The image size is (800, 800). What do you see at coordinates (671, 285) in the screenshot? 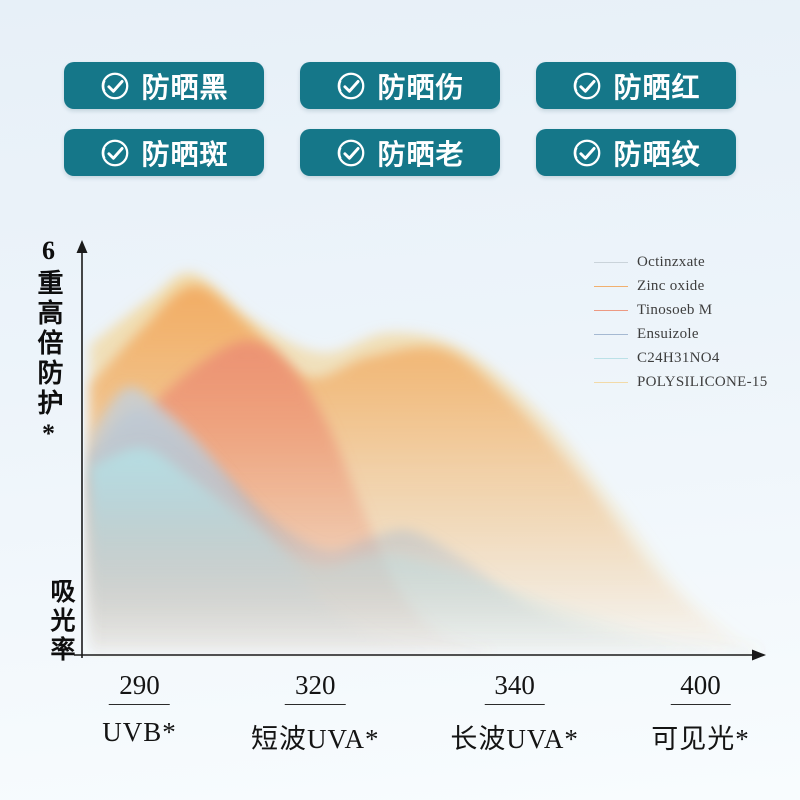
I see `legend-label: Zinc oxide` at bounding box center [671, 285].